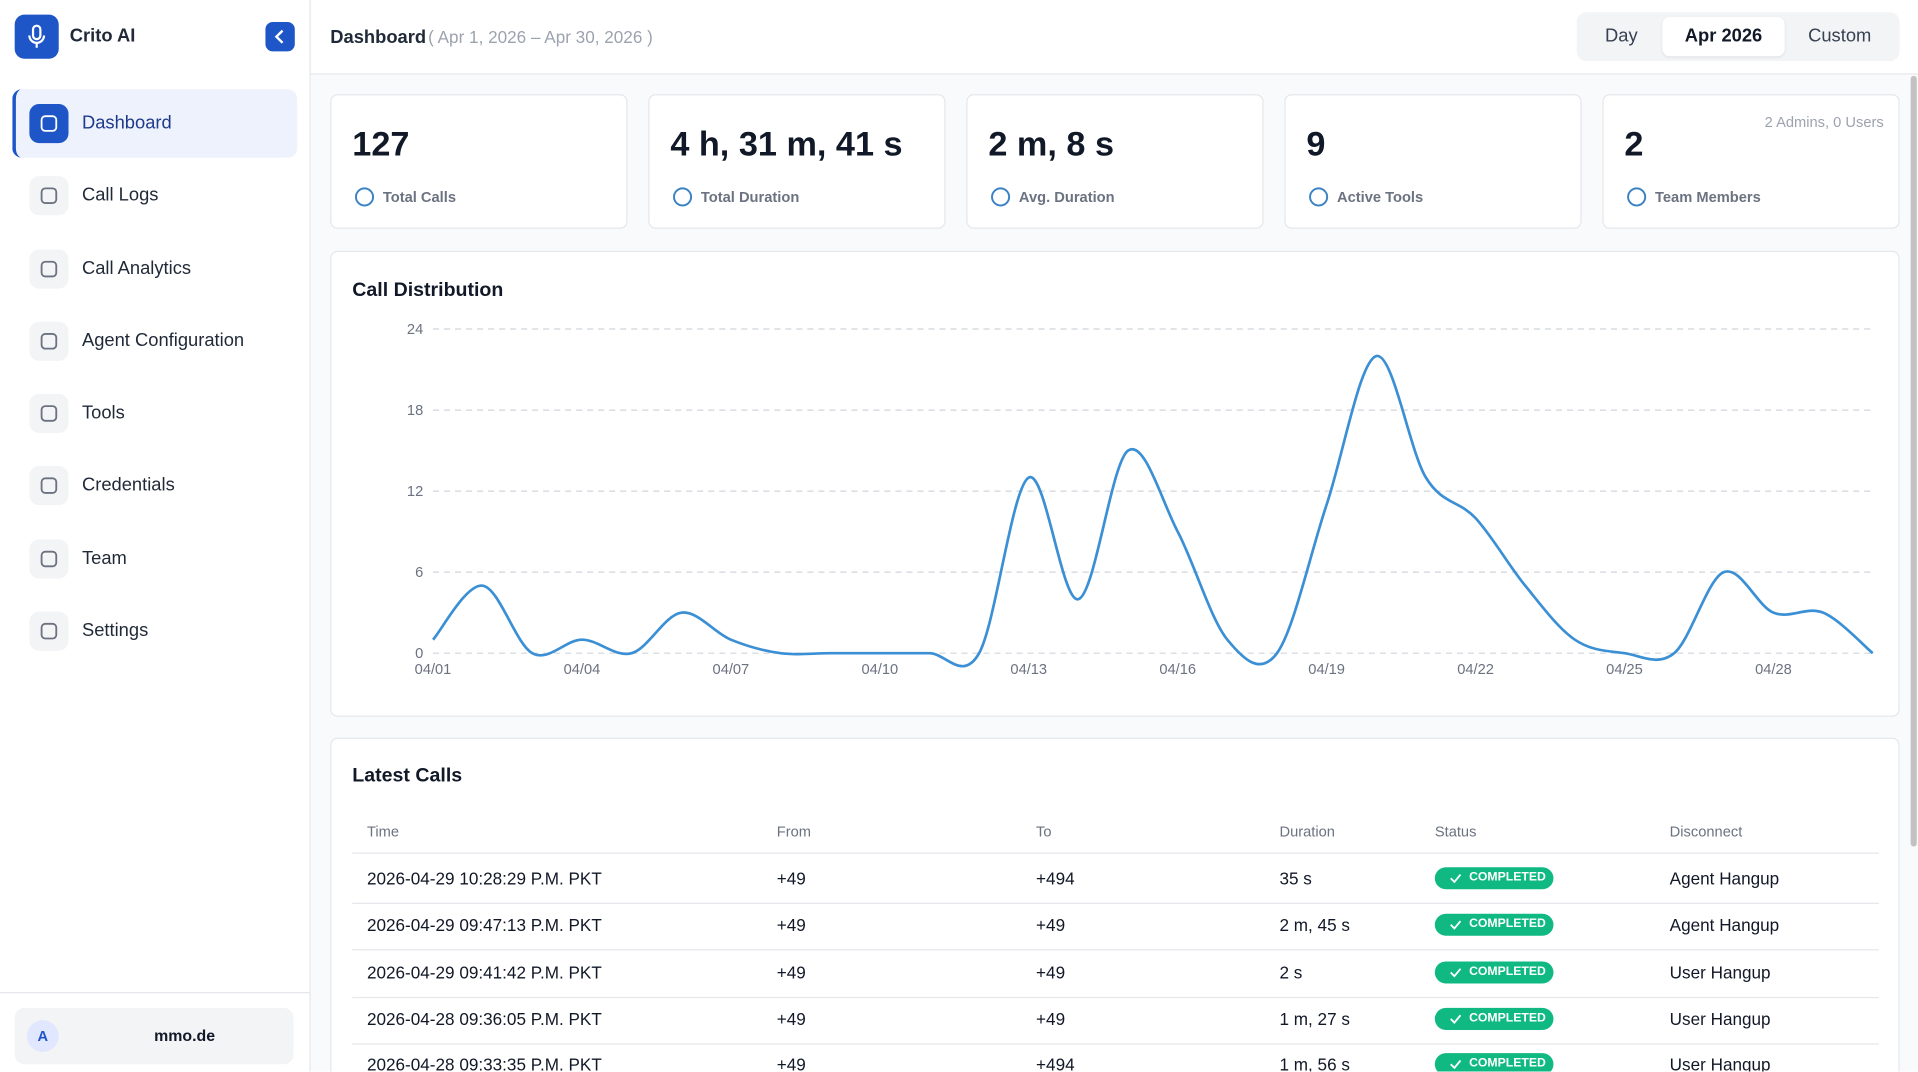 The image size is (1918, 1072). I want to click on user-email: mmo.de, so click(185, 1035).